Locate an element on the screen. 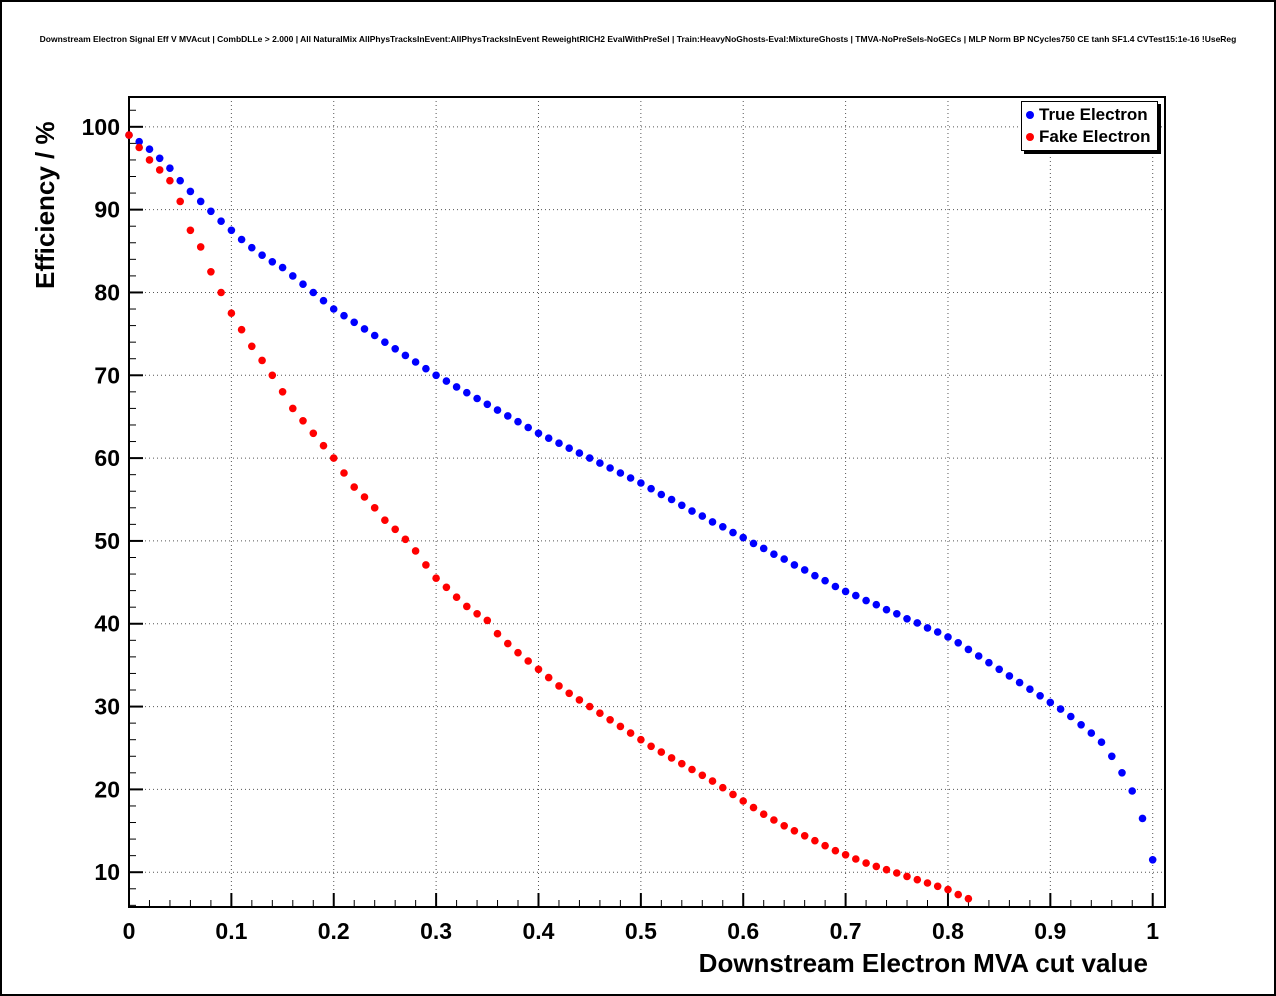 The height and width of the screenshot is (996, 1276). legend-entry: True Electron is located at coordinates (1091, 115).